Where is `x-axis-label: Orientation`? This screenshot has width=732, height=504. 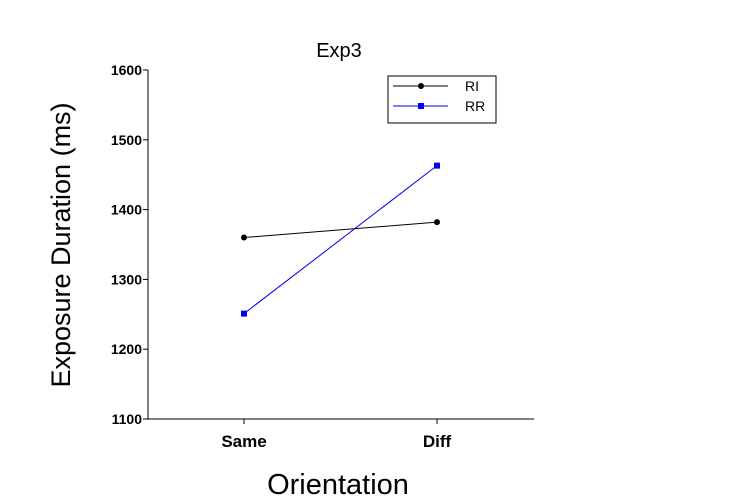 x-axis-label: Orientation is located at coordinates (338, 485).